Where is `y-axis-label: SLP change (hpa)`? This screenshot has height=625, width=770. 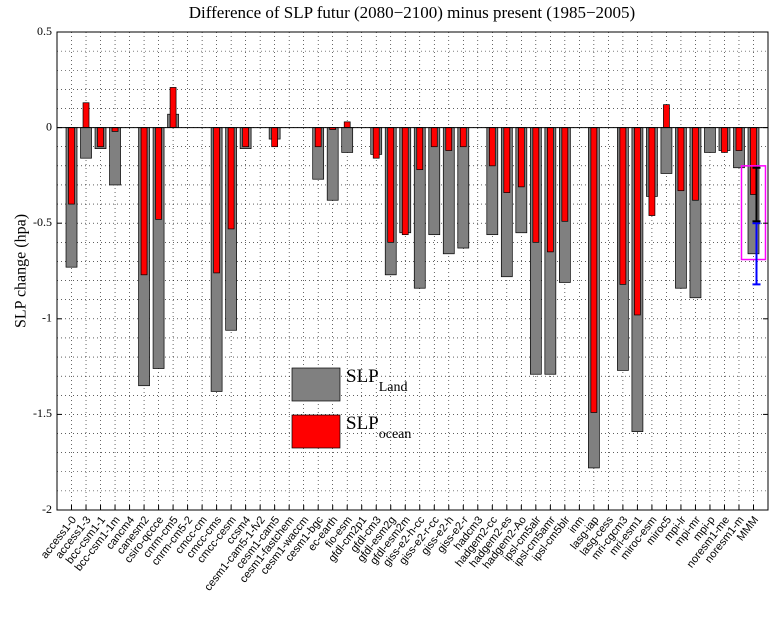
y-axis-label: SLP change (hpa) is located at coordinates (21, 271).